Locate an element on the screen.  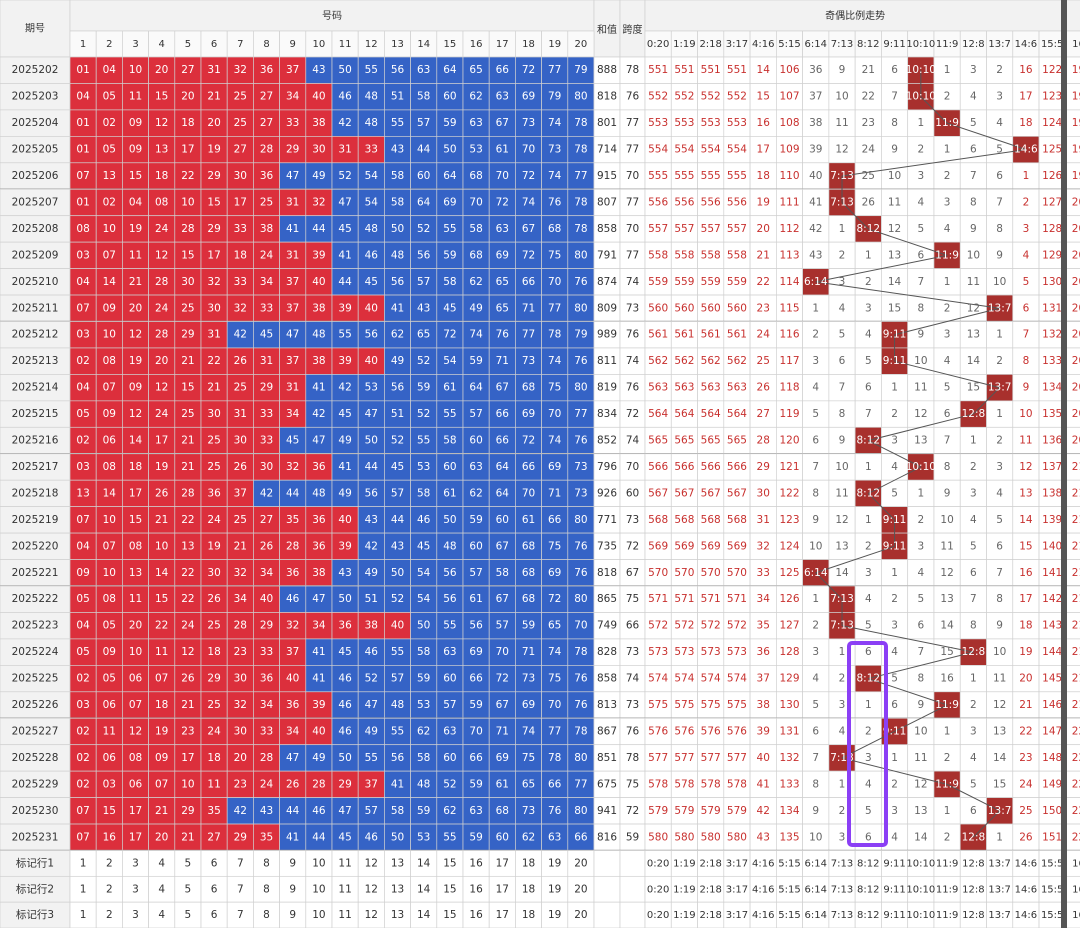
trend-miss: 129 is located at coordinates (789, 679).